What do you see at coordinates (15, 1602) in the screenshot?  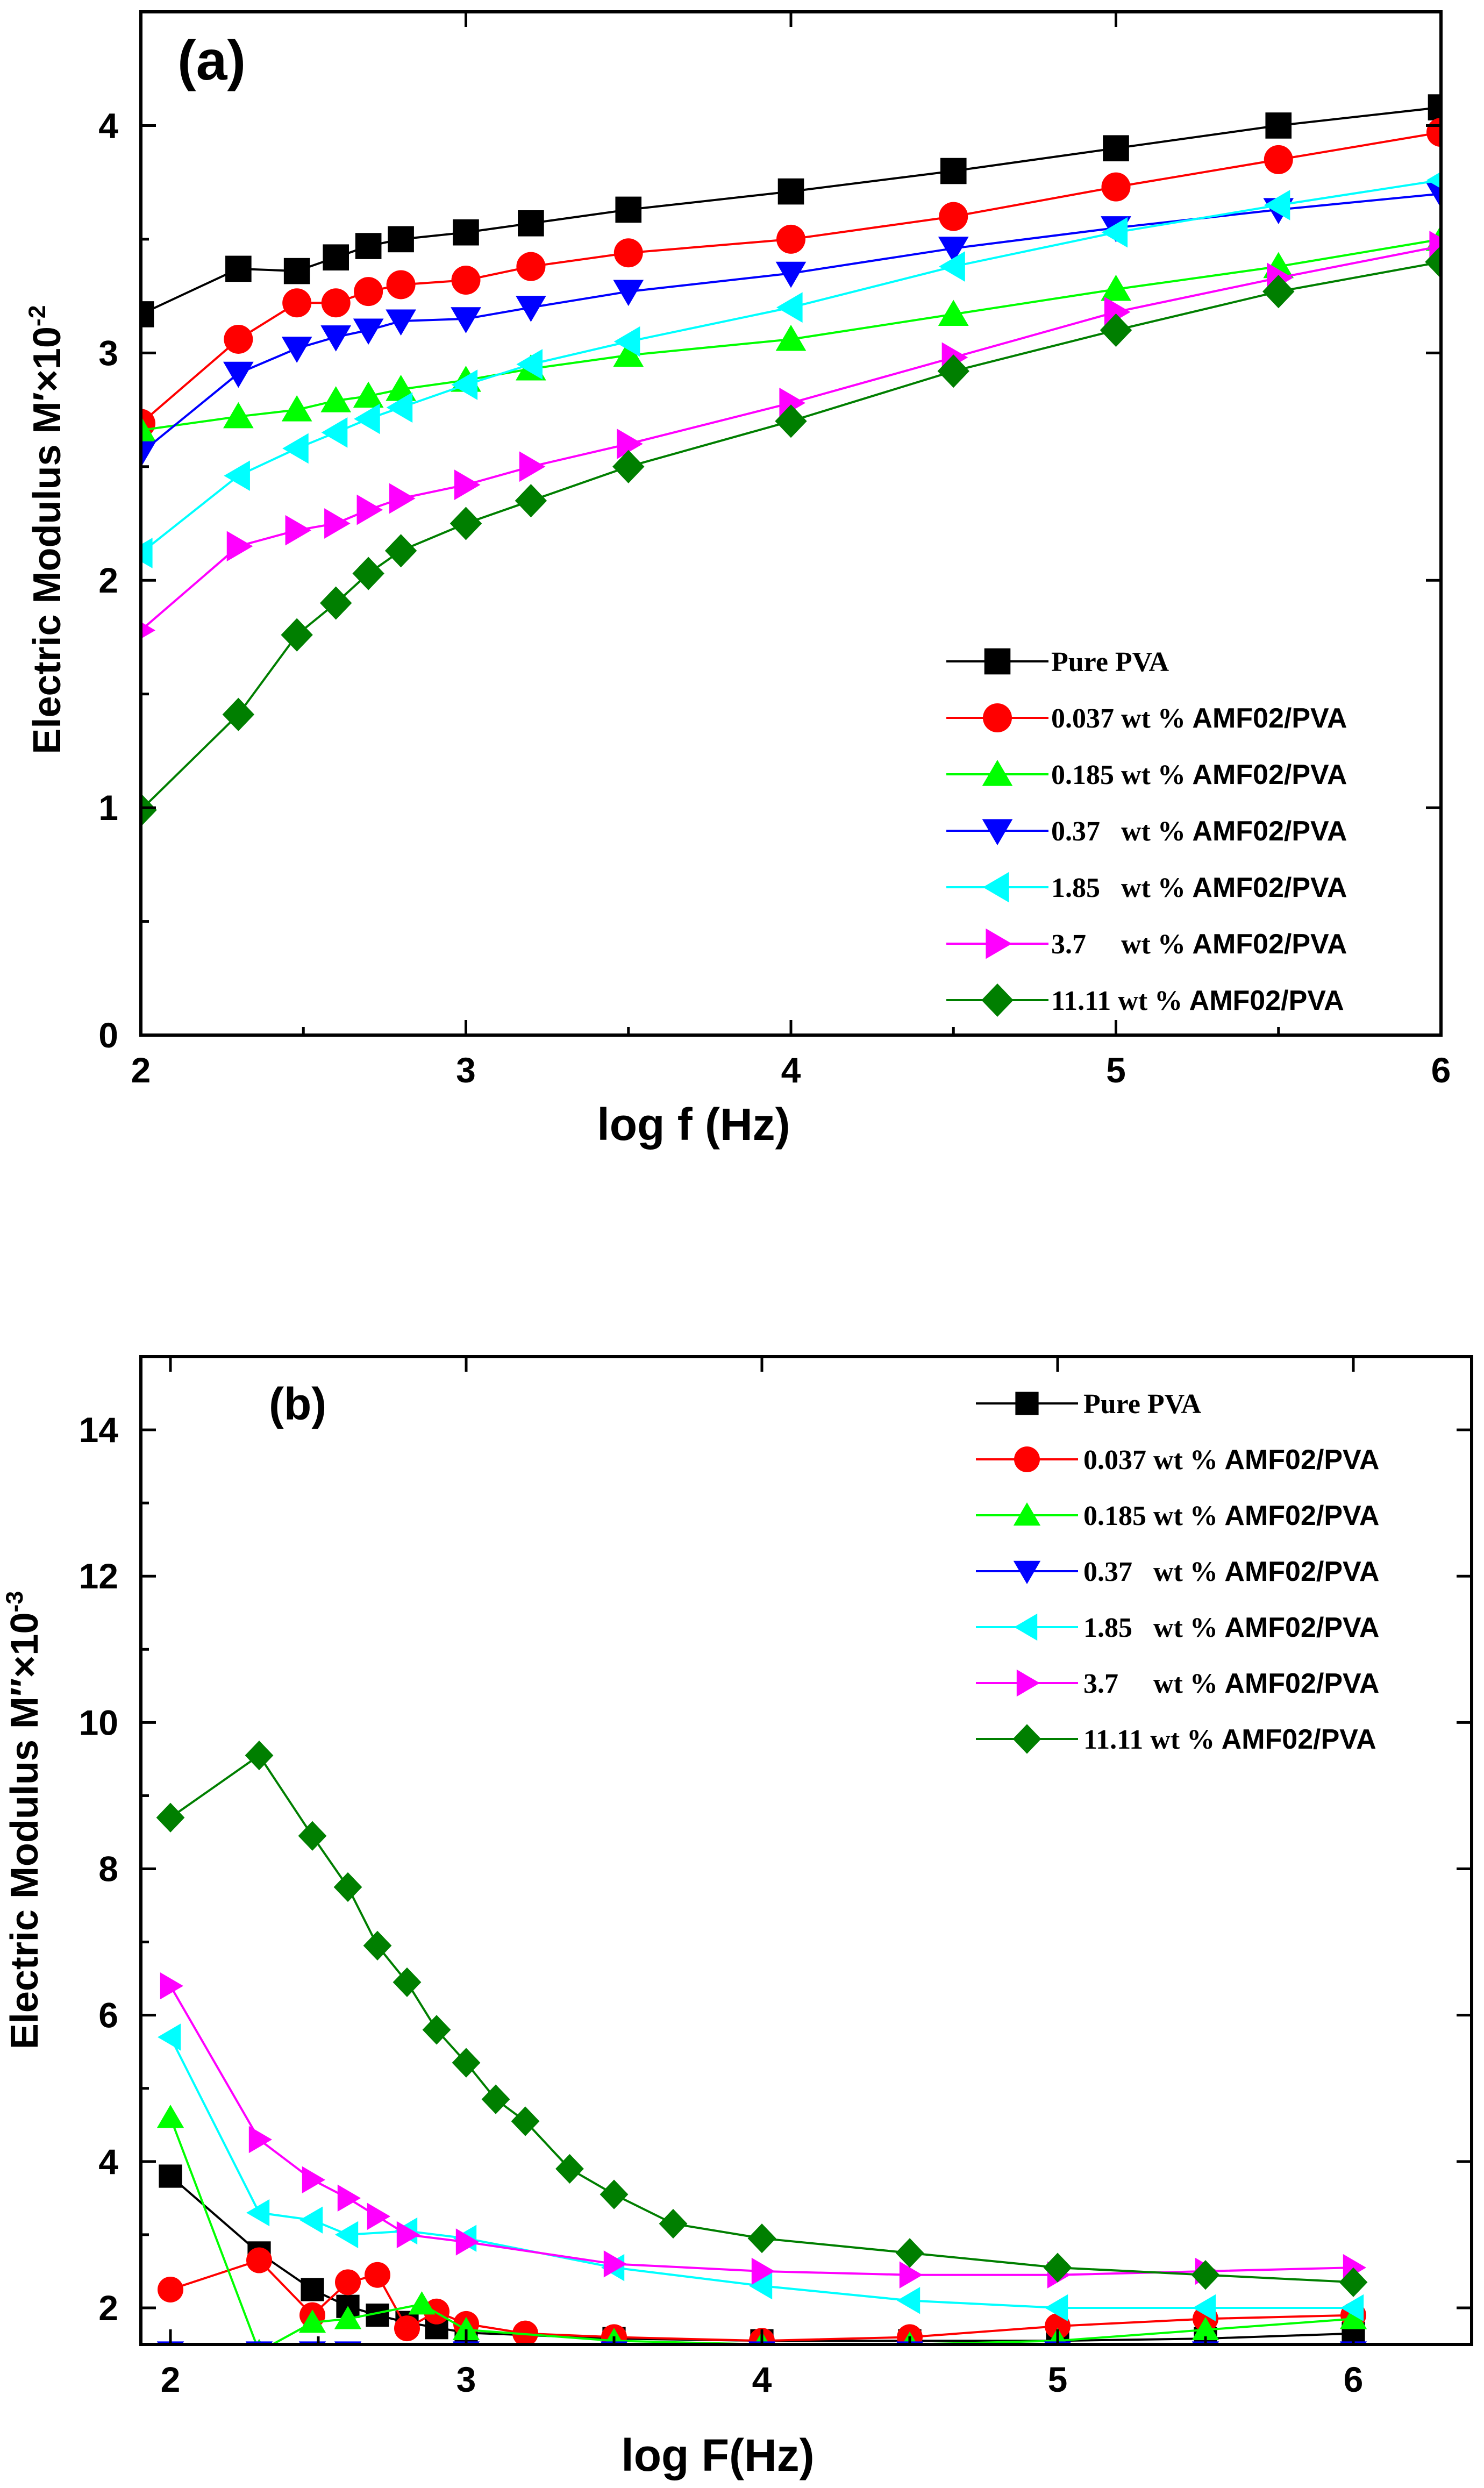 I see `y-axis-title-exponent: -3` at bounding box center [15, 1602].